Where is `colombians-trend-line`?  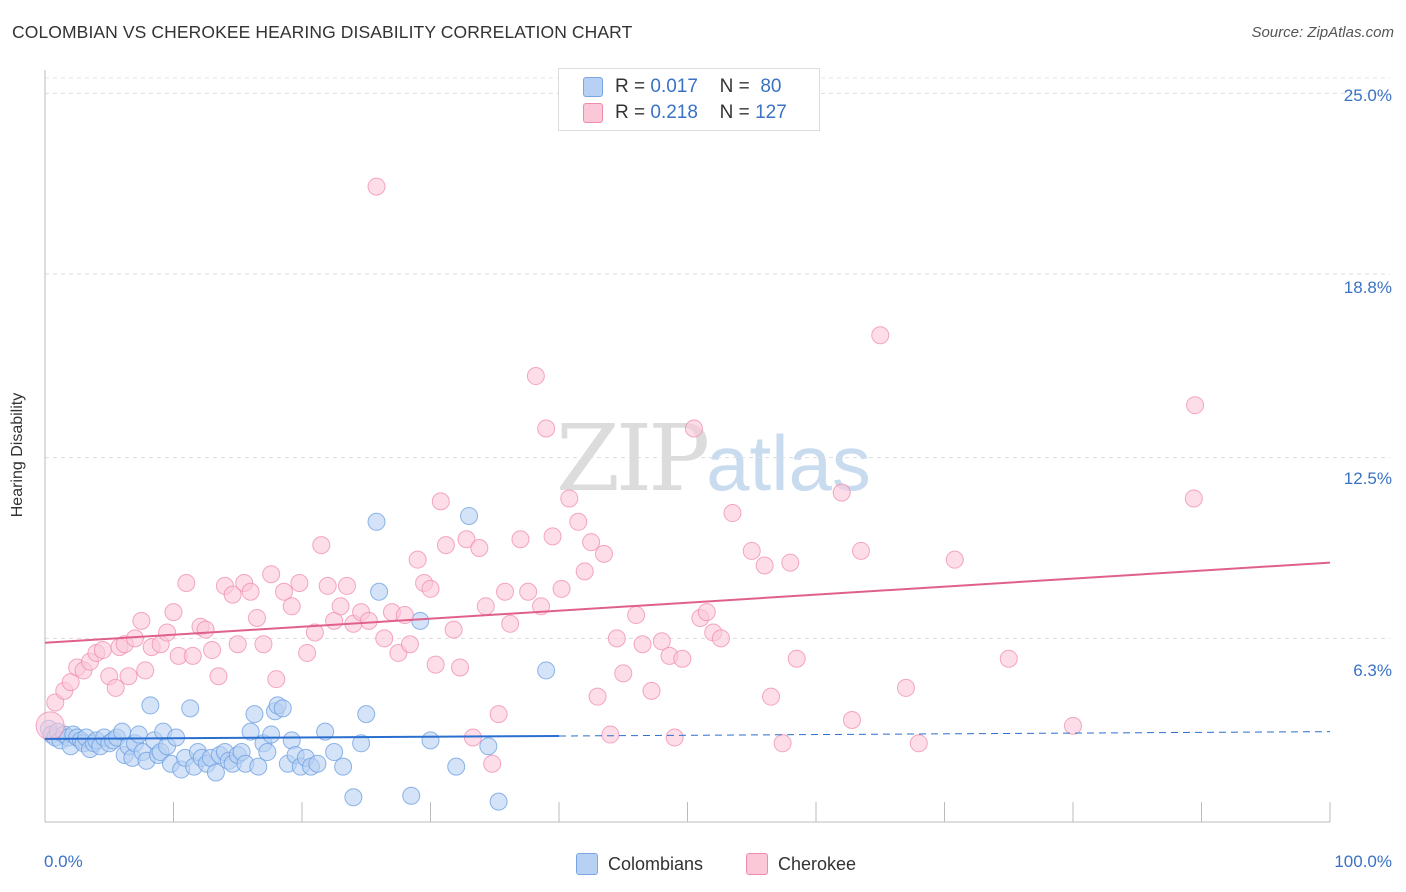 colombians-trend-line is located at coordinates (302, 737).